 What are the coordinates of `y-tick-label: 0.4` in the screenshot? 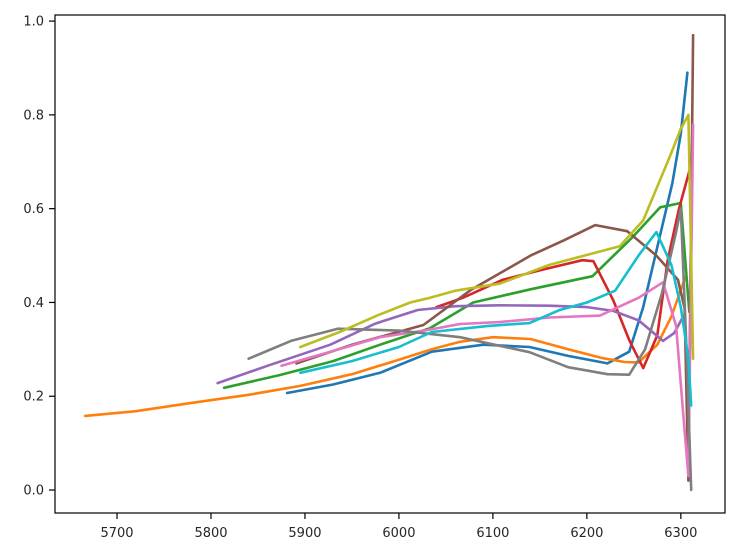 It's located at (33, 303).